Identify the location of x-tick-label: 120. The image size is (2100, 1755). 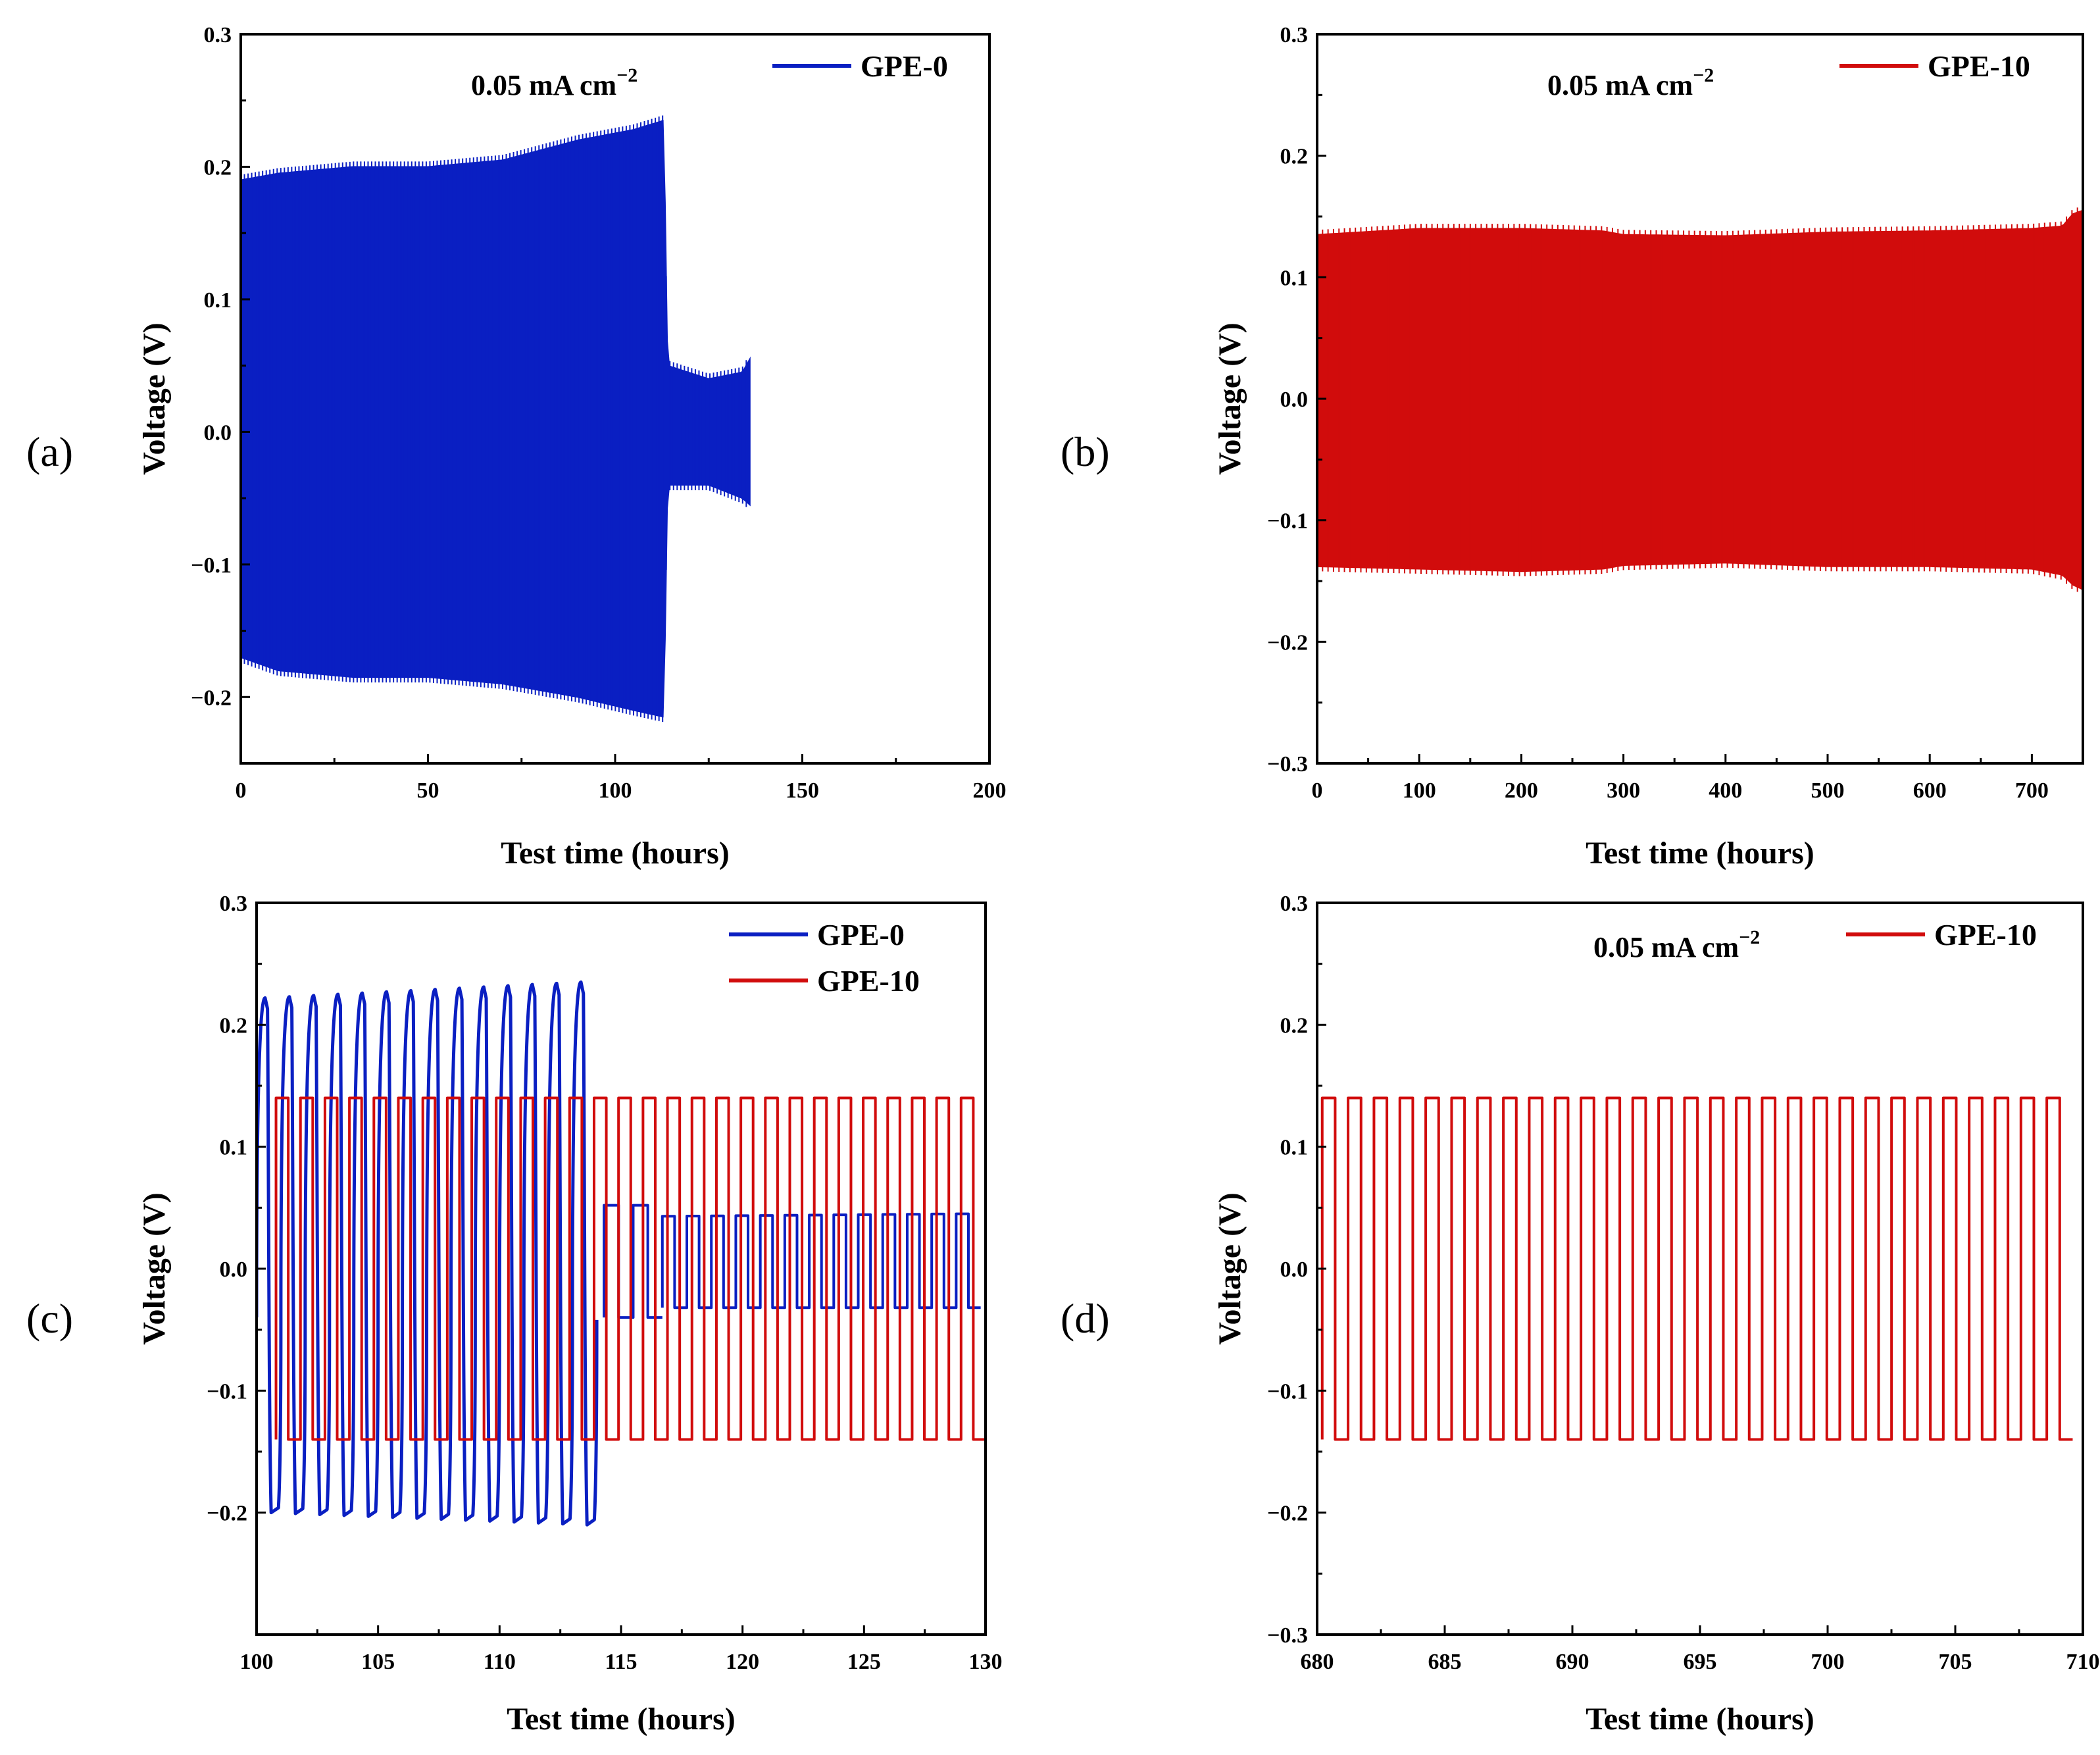
(742, 1662).